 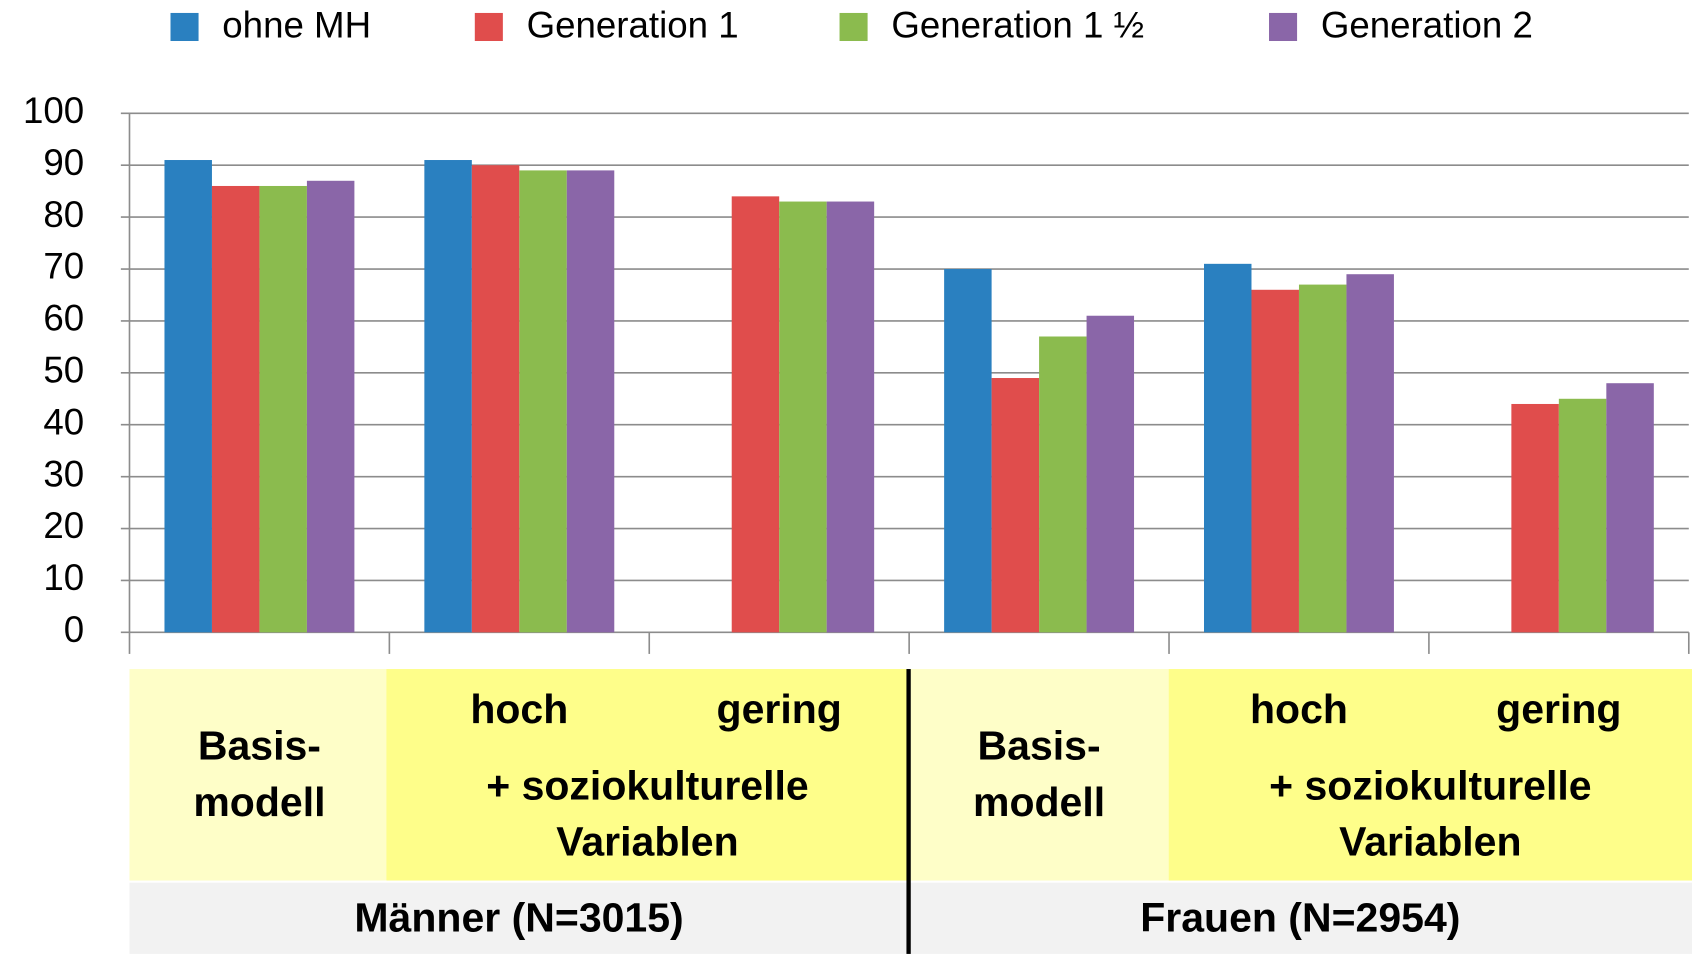 I want to click on y-tick-label: 80, so click(x=63, y=214).